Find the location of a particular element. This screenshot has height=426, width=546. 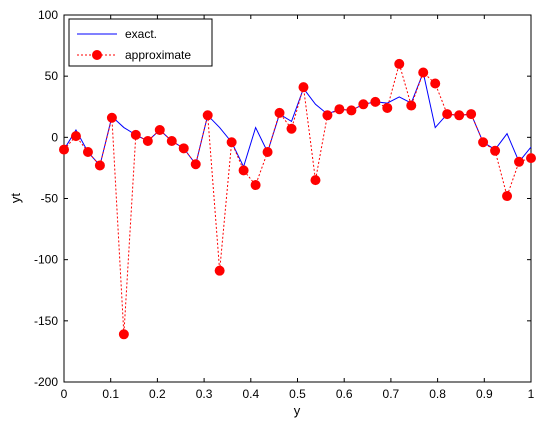

y-tick-label: -100 is located at coordinates (46, 260).